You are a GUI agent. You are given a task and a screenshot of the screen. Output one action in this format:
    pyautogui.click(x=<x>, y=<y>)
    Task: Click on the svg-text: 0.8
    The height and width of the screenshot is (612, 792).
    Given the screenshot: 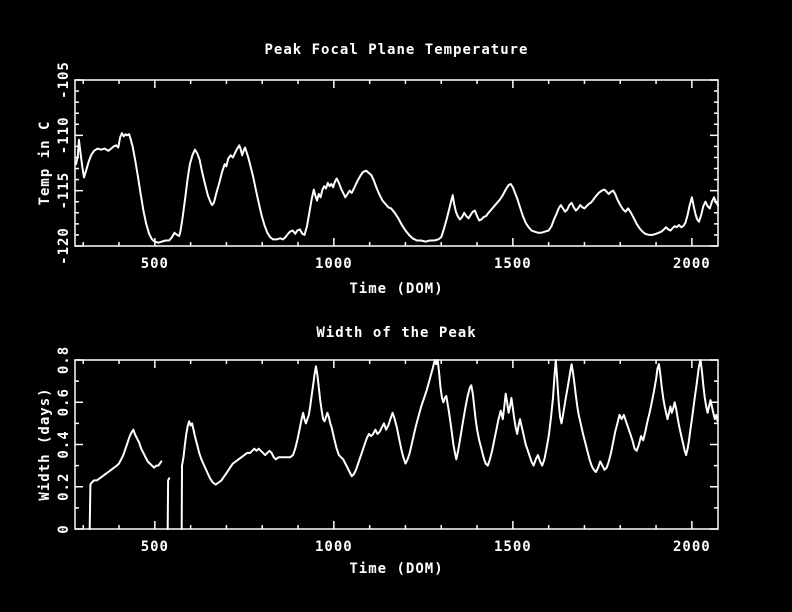 What is the action you would take?
    pyautogui.click(x=64, y=360)
    